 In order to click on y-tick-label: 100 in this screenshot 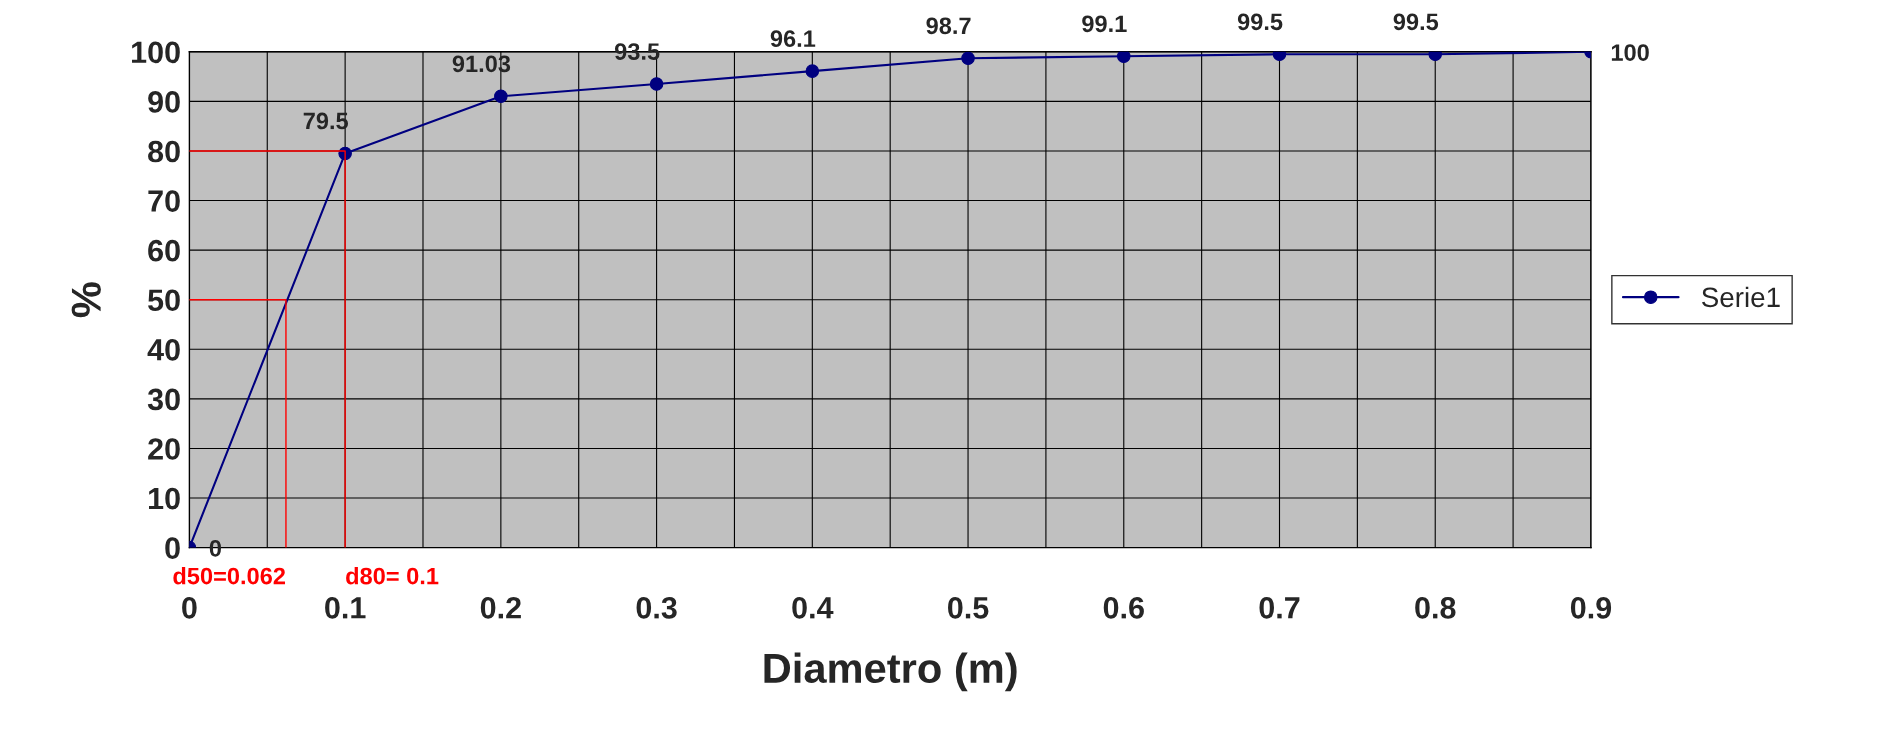, I will do `click(156, 52)`.